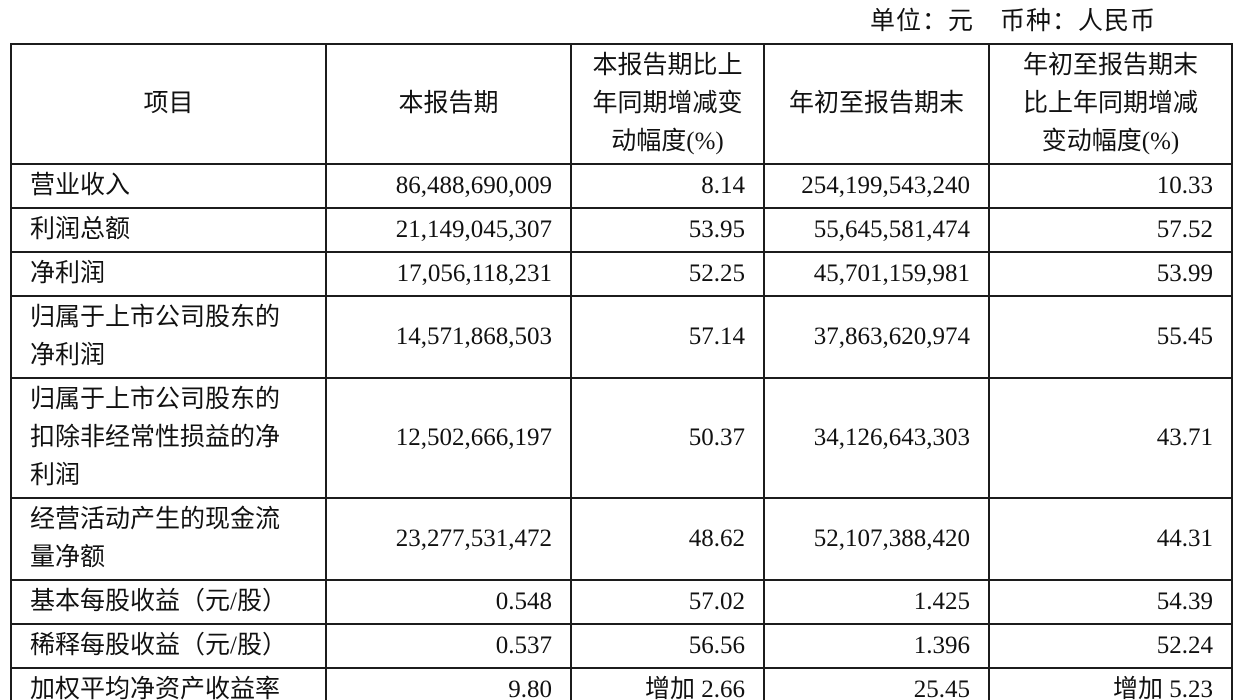 The image size is (1236, 700). Describe the element at coordinates (876, 683) in the screenshot. I see `ytd-value: 25.45` at that location.